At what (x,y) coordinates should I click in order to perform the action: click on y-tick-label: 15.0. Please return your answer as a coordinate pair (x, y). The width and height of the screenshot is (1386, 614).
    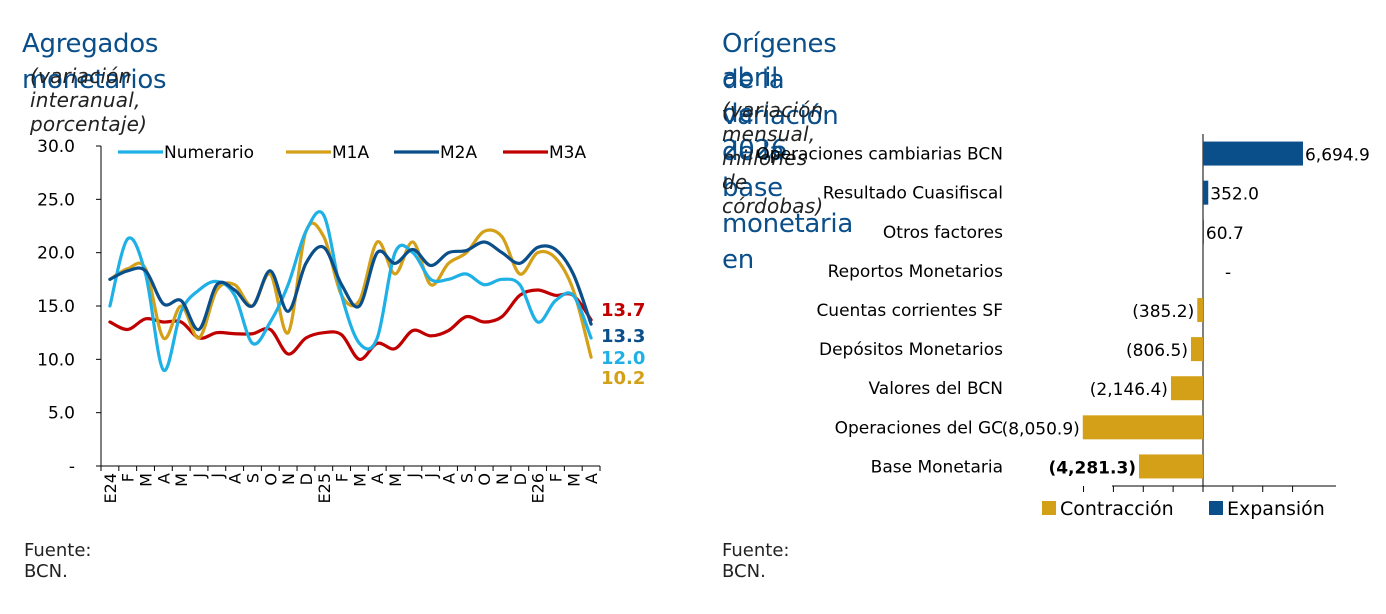
    Looking at the image, I should click on (56, 307).